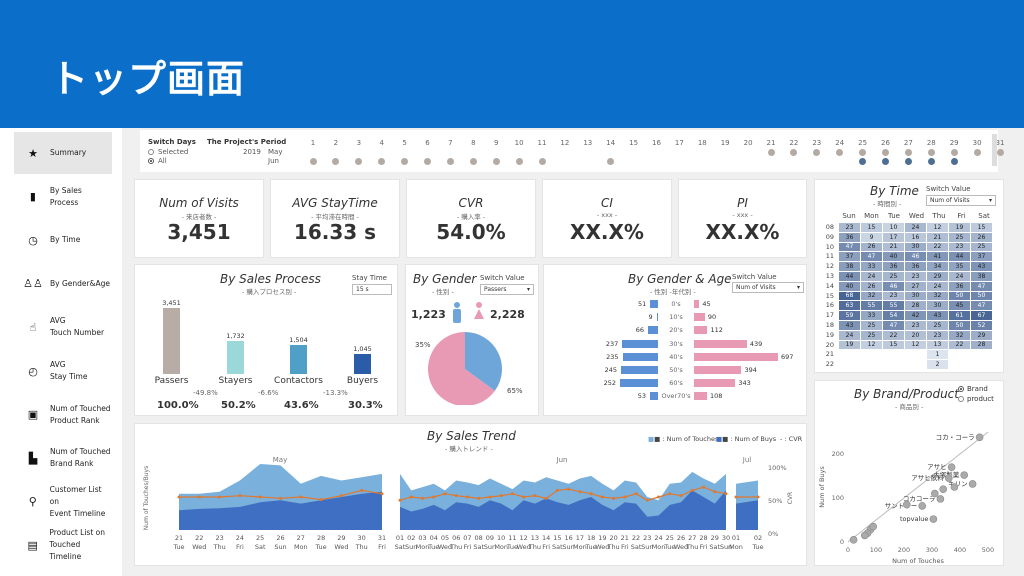 The image size is (1024, 576). I want to click on heatmap-cell: 43, so click(937, 315).